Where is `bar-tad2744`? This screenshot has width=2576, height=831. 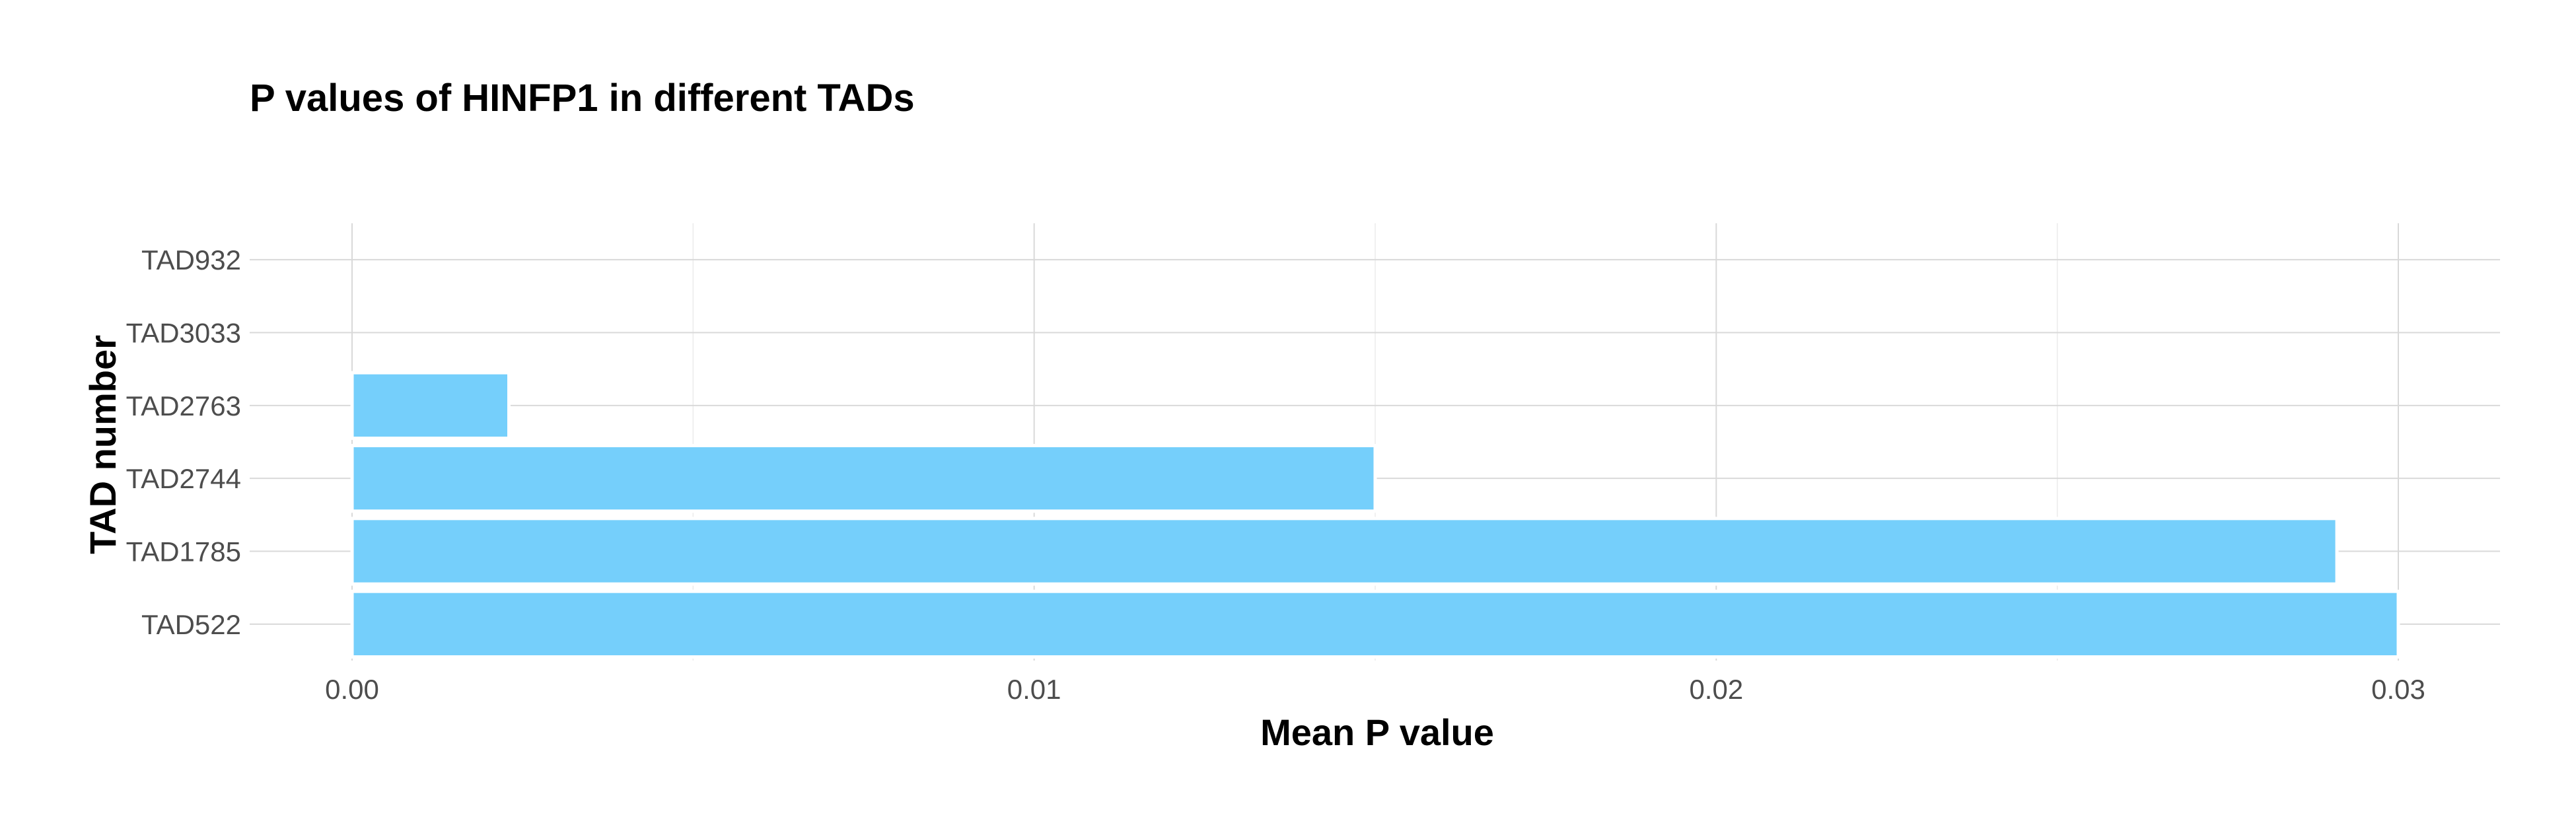 bar-tad2744 is located at coordinates (864, 479).